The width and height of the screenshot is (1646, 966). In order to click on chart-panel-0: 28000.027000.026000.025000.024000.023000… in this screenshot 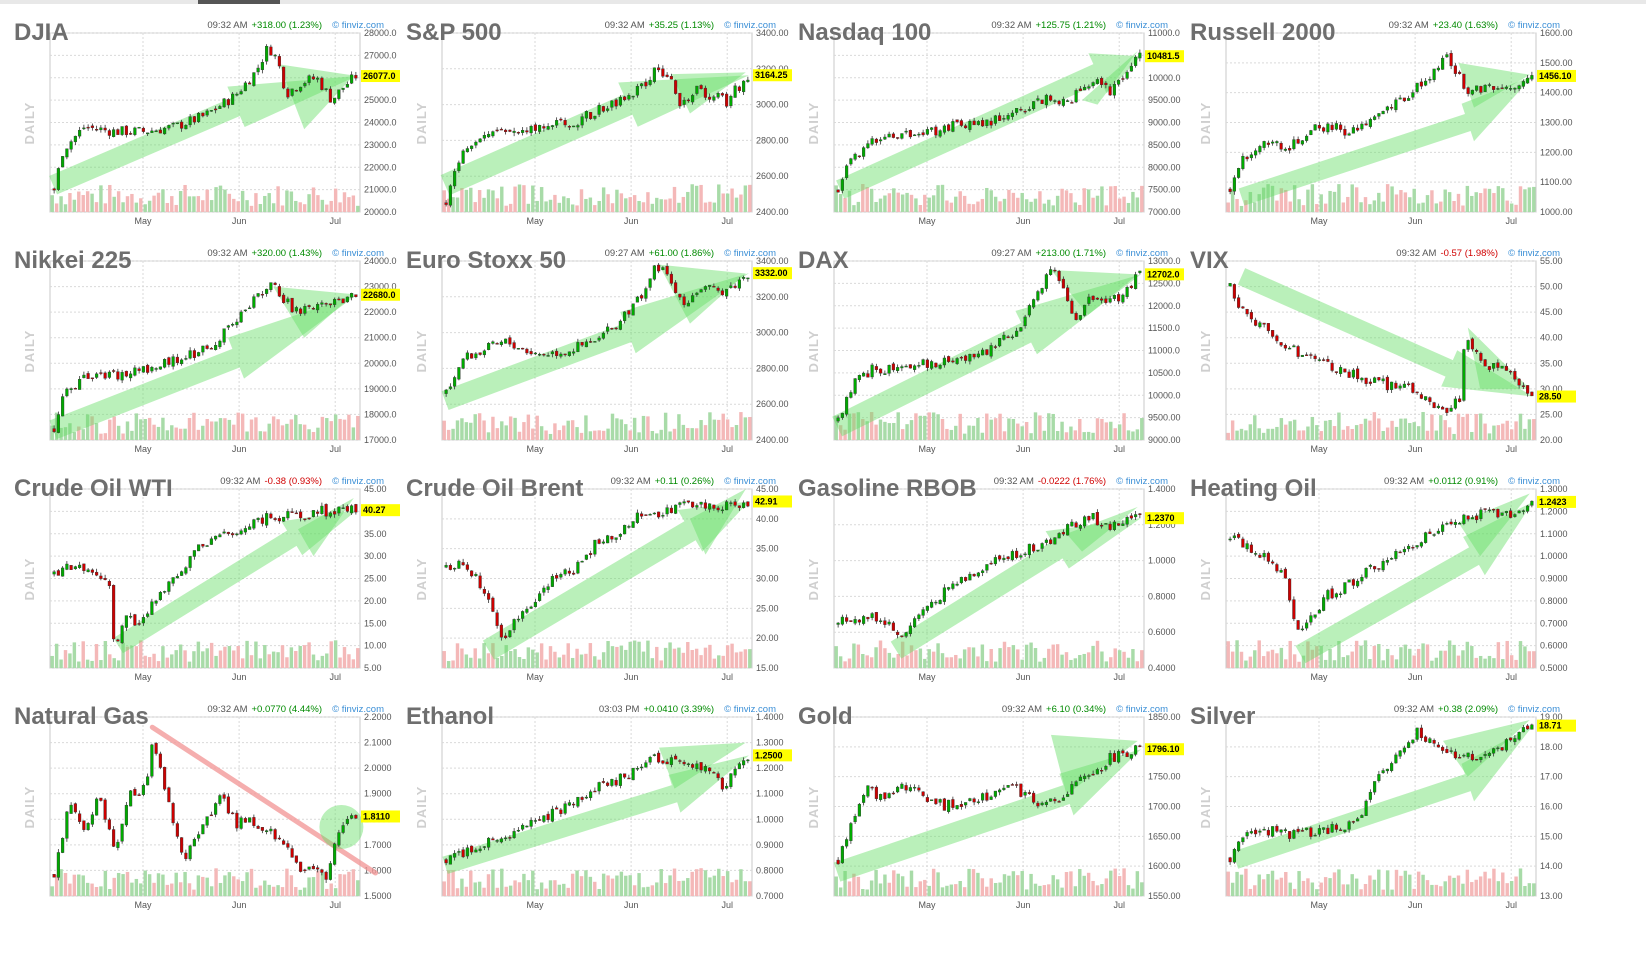, I will do `click(208, 124)`.